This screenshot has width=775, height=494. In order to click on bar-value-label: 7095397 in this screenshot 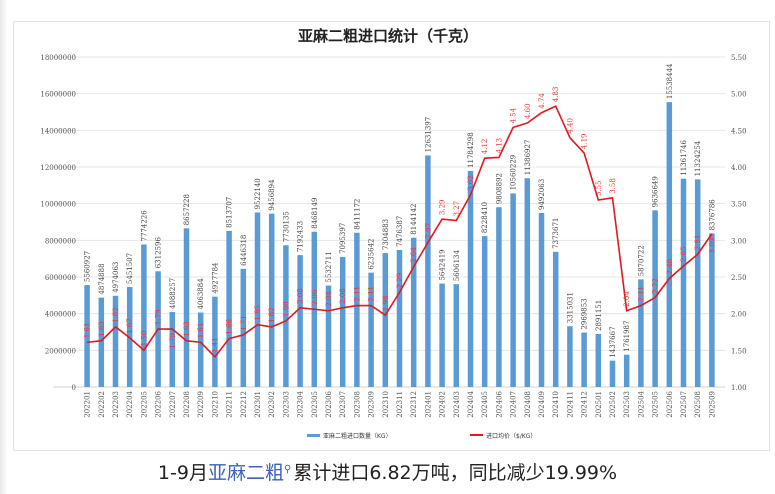, I will do `click(343, 238)`.